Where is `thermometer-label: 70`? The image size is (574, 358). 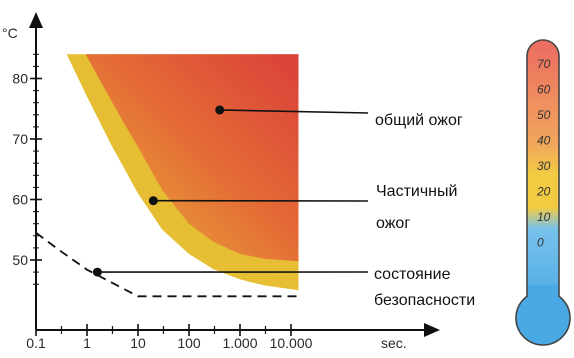
thermometer-label: 70 is located at coordinates (544, 64).